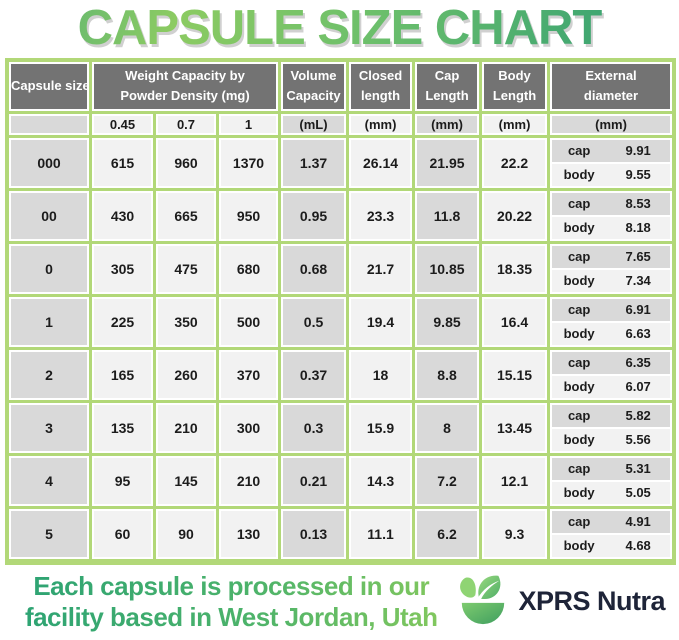 The width and height of the screenshot is (679, 640). I want to click on page-title: CAPSULE SIZE CHART, so click(339, 28).